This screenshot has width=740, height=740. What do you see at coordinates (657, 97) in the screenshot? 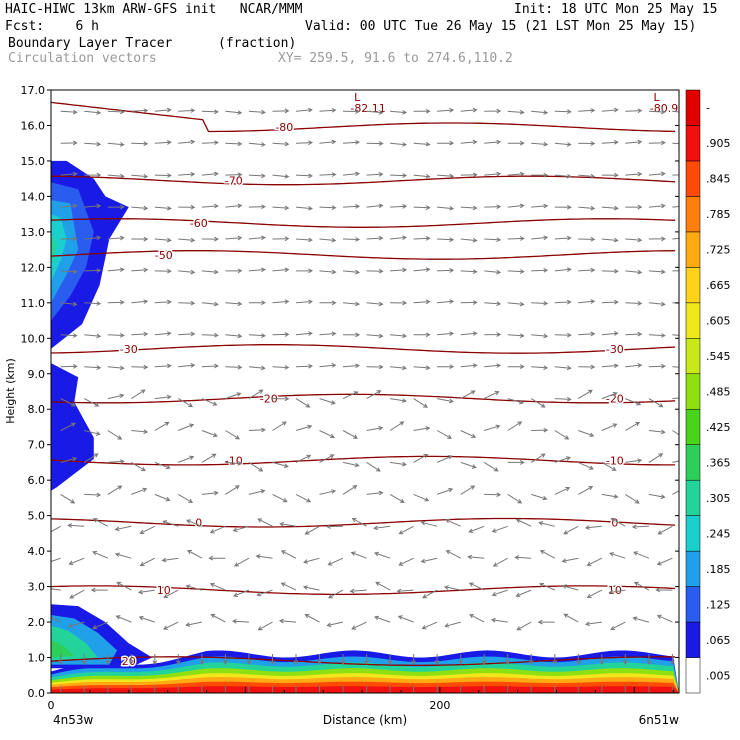
I see `extremum-marker: L` at bounding box center [657, 97].